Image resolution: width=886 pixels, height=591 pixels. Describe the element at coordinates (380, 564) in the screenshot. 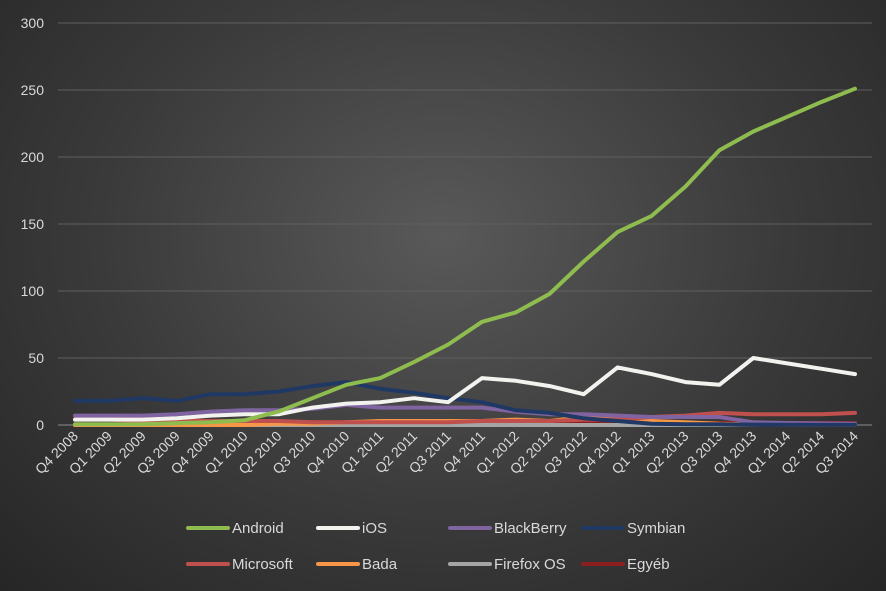

I see `legend-label-bada: Bada` at that location.